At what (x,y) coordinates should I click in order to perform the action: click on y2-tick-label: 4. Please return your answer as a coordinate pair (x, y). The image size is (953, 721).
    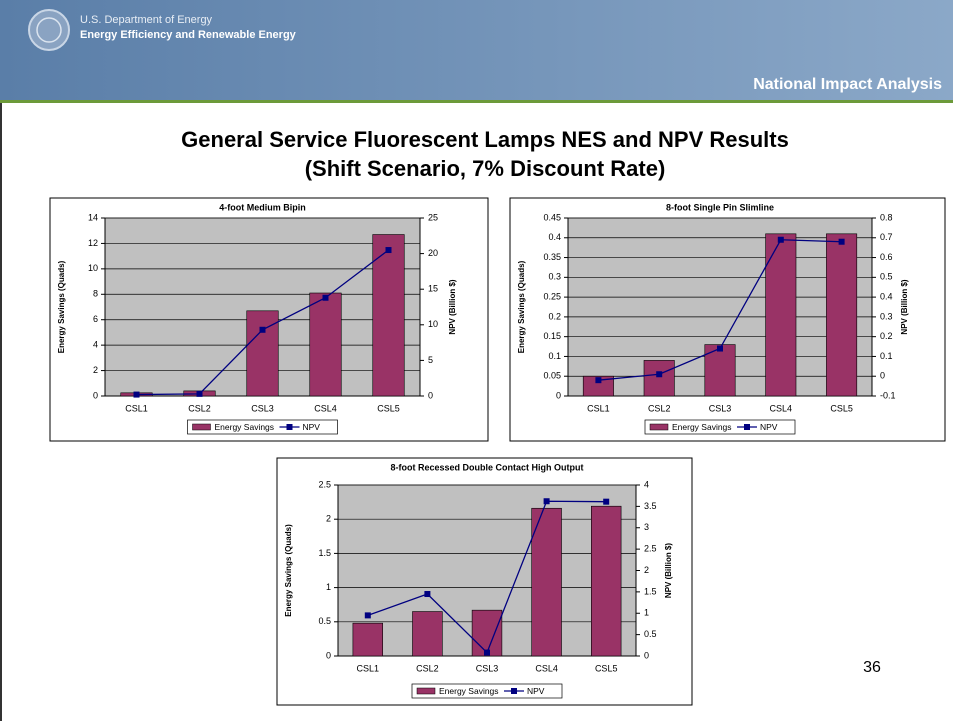
    Looking at the image, I should click on (646, 484).